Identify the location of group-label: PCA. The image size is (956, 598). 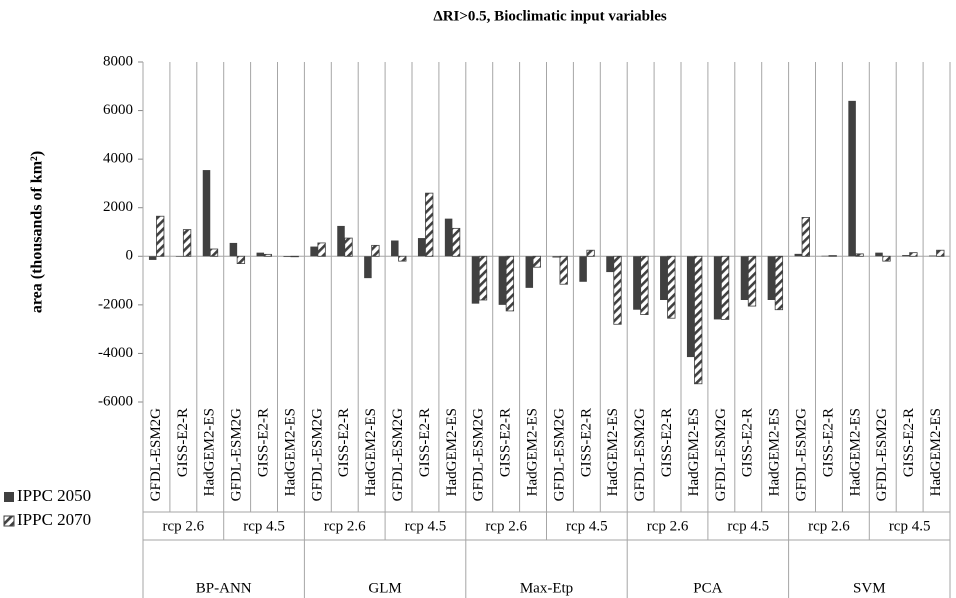
(707, 588).